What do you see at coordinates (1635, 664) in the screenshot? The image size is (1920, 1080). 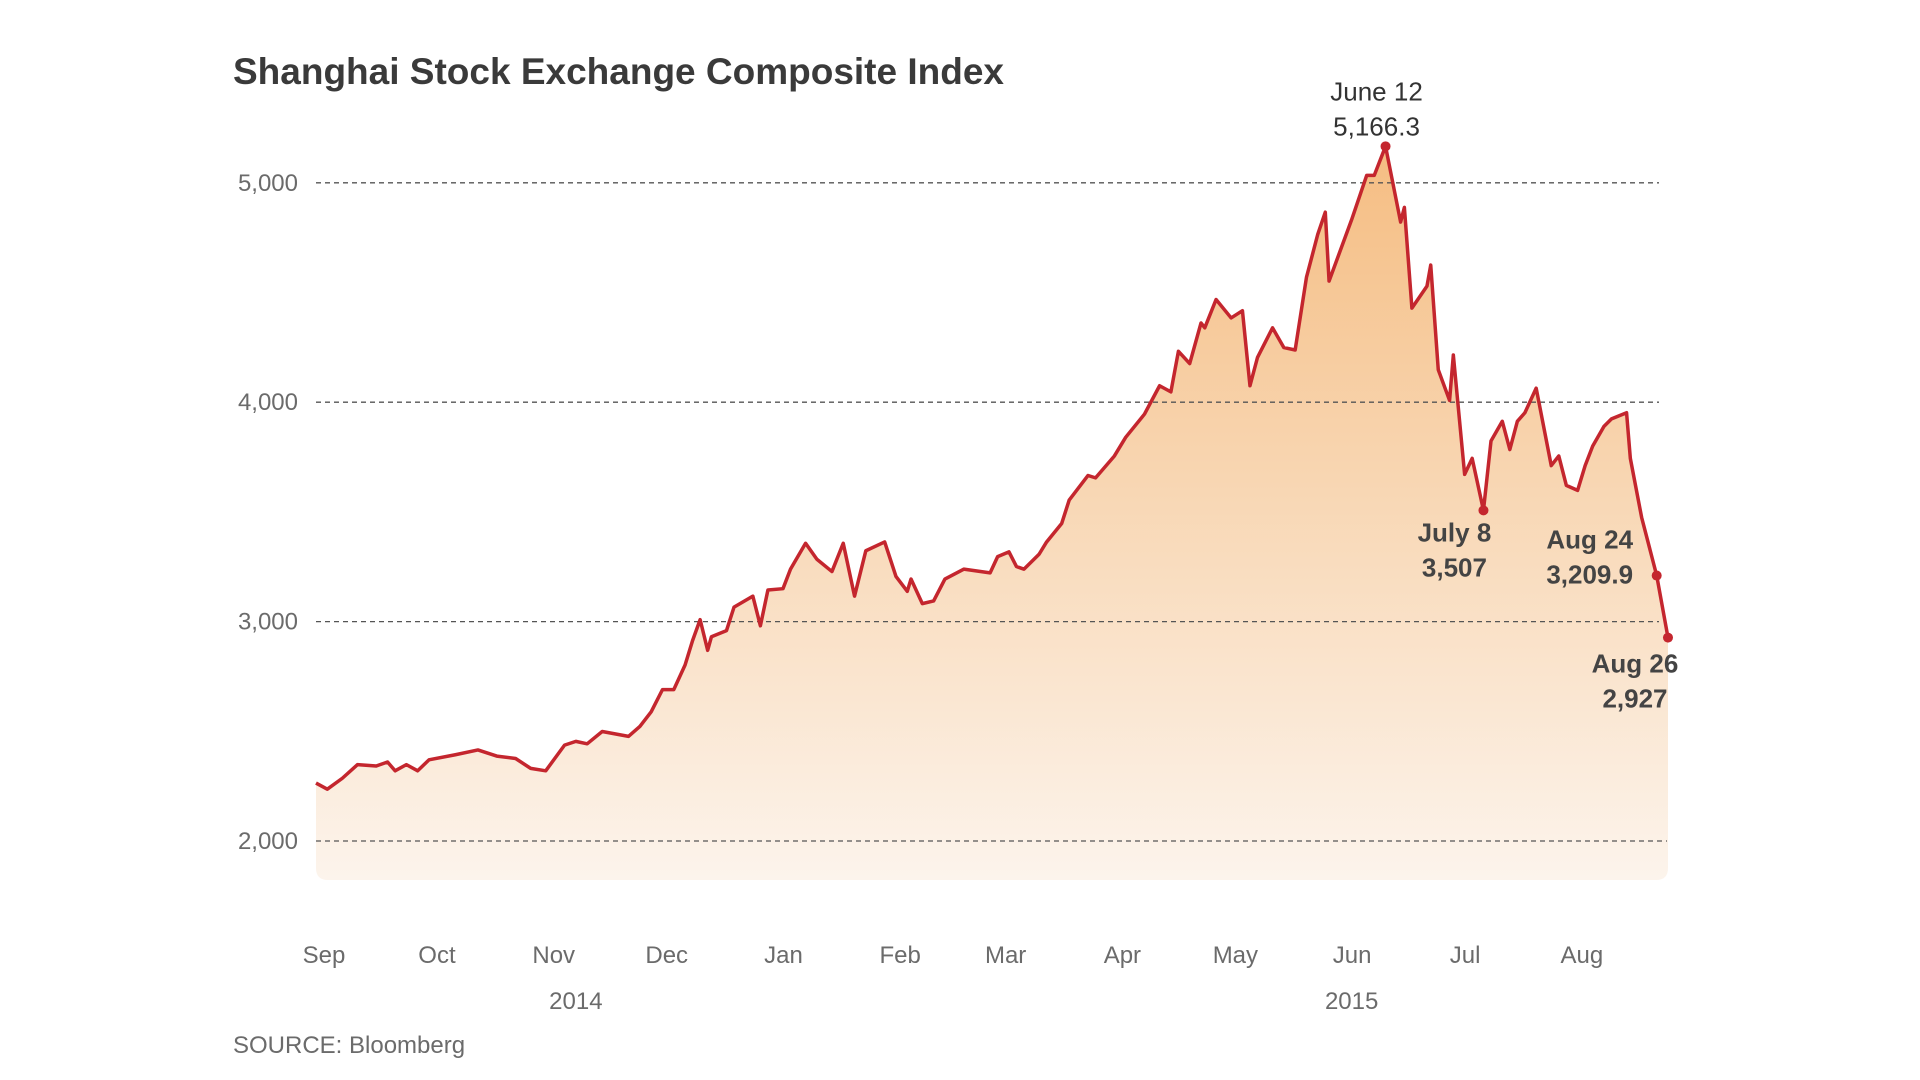 I see `annotation-date: Aug 26` at bounding box center [1635, 664].